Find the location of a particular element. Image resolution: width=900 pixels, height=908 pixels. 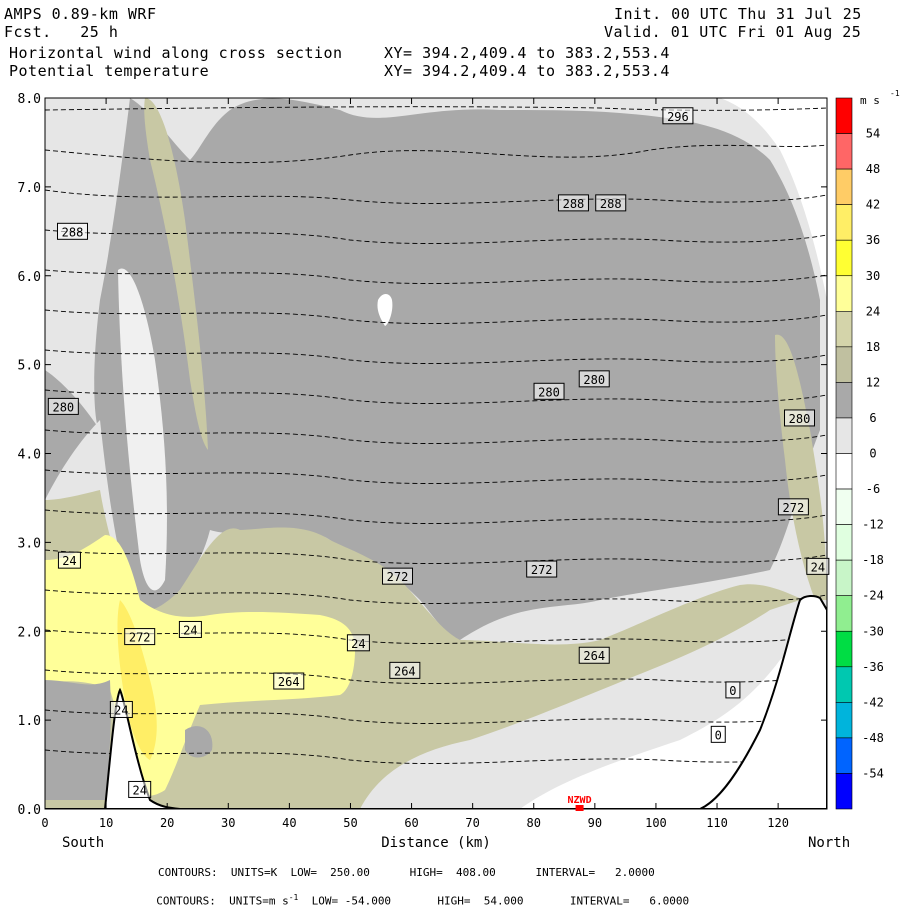

y-tick-label: 7.0 is located at coordinates (29, 188).